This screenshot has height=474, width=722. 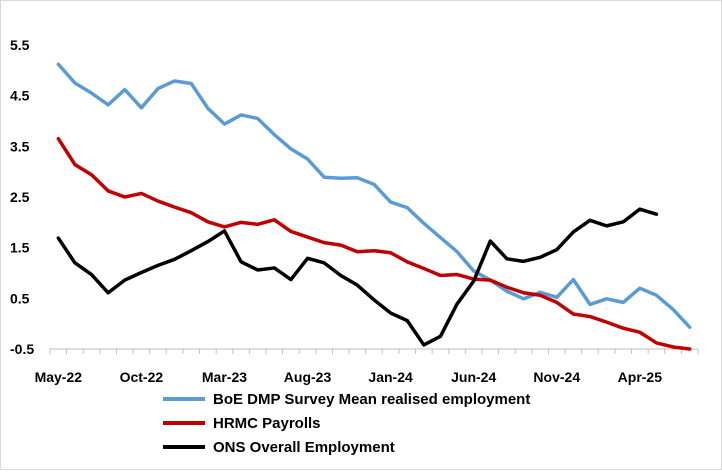 What do you see at coordinates (142, 377) in the screenshot?
I see `x-tick-label: Oct-22` at bounding box center [142, 377].